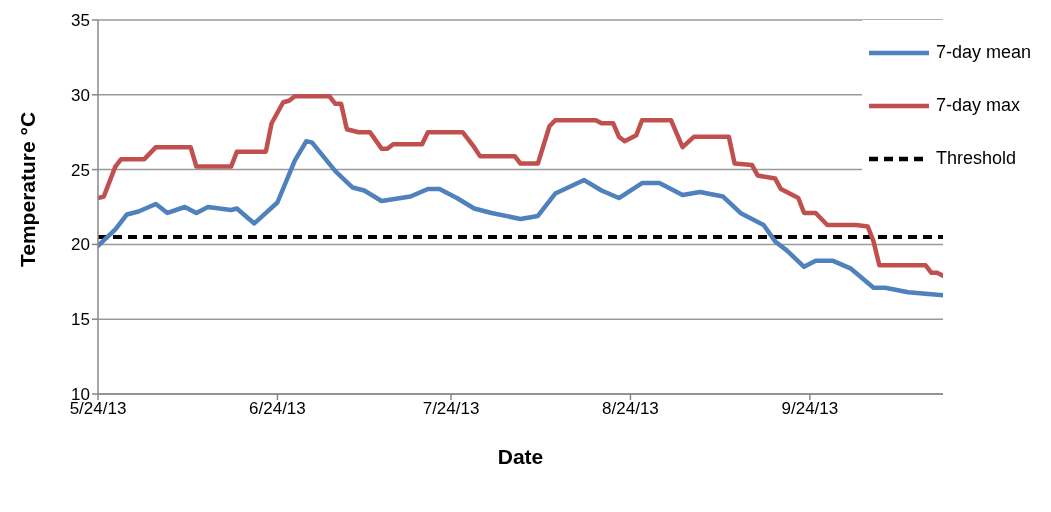 The width and height of the screenshot is (1051, 512). Describe the element at coordinates (975, 158) in the screenshot. I see `legend-label: Threshold` at that location.